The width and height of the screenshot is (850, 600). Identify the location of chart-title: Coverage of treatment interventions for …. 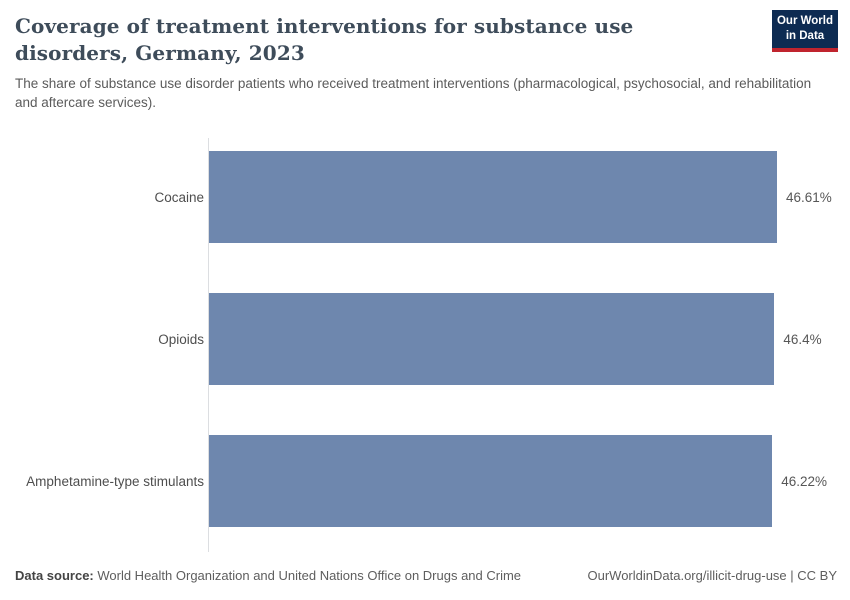
(324, 39).